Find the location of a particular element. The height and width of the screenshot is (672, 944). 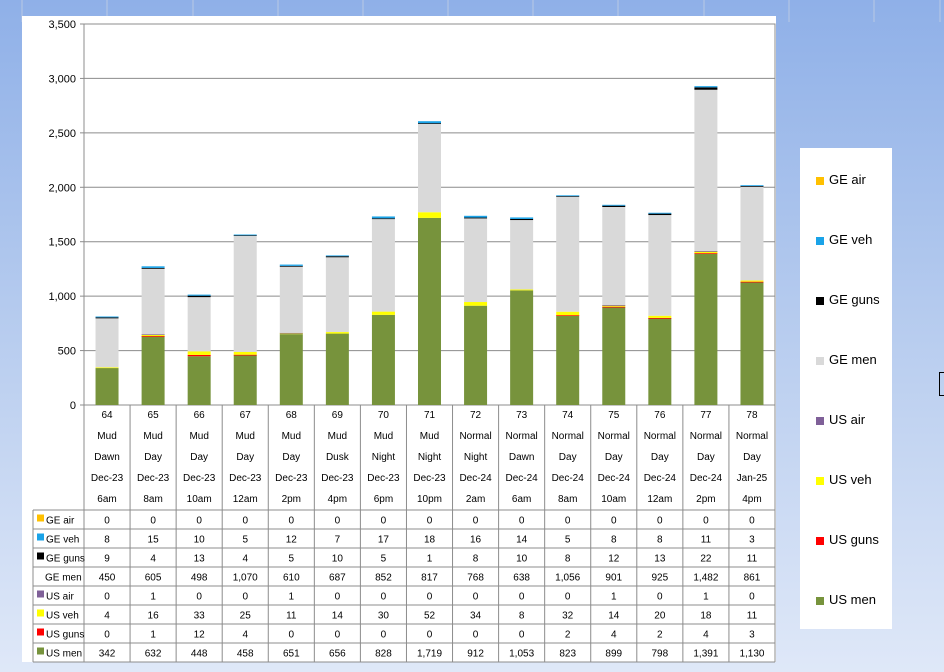

category-label: Normal is located at coordinates (752, 436).